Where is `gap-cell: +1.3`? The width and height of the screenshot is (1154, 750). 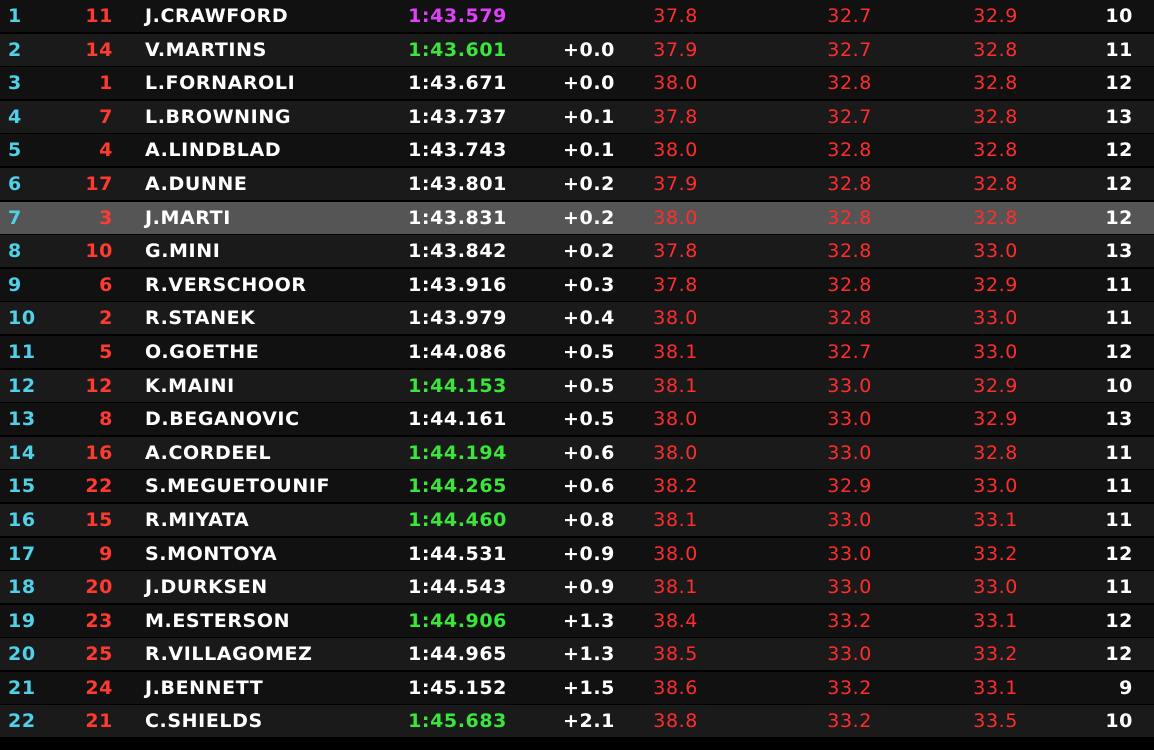
gap-cell: +1.3 is located at coordinates (589, 620).